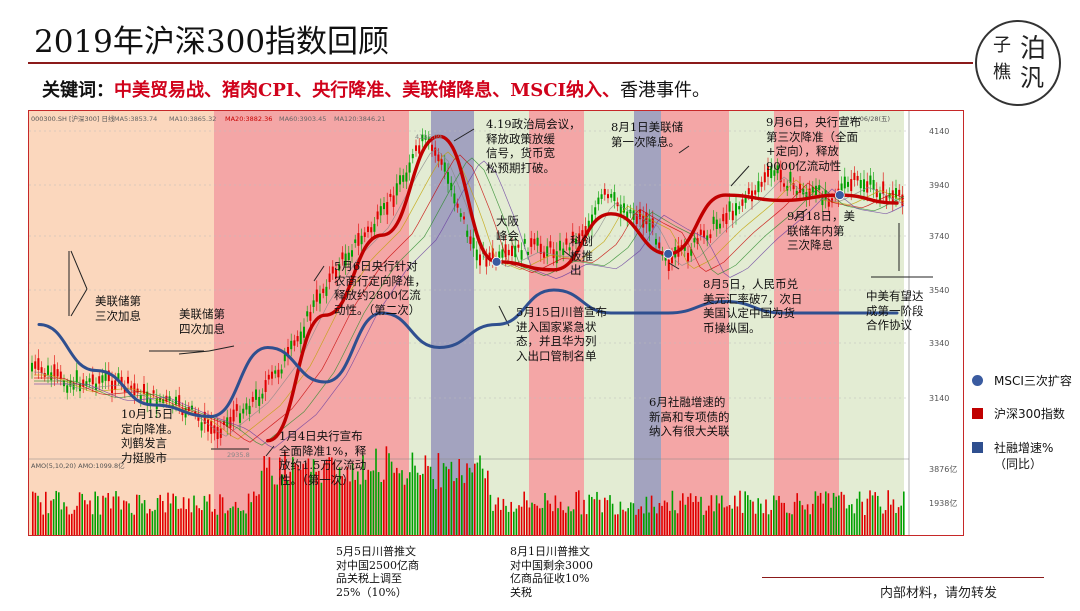 Image resolution: width=1080 pixels, height=611 pixels. What do you see at coordinates (939, 398) in the screenshot?
I see `axis-tick-label: 3140` at bounding box center [939, 398].